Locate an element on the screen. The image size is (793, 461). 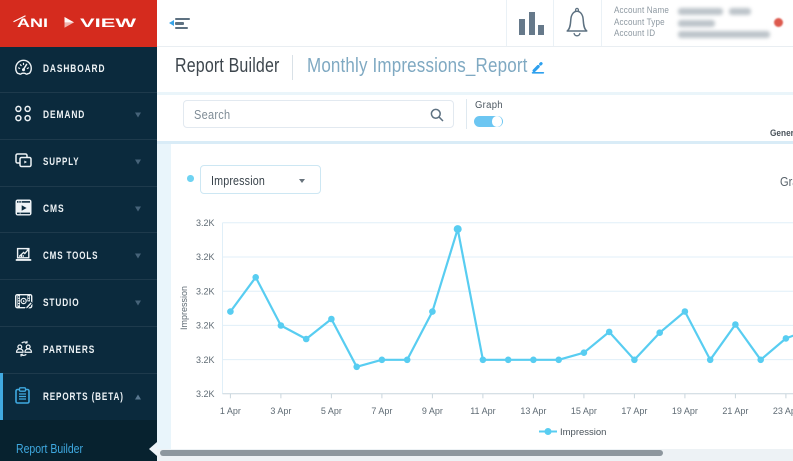
svg-text: 1 Apr is located at coordinates (230, 411).